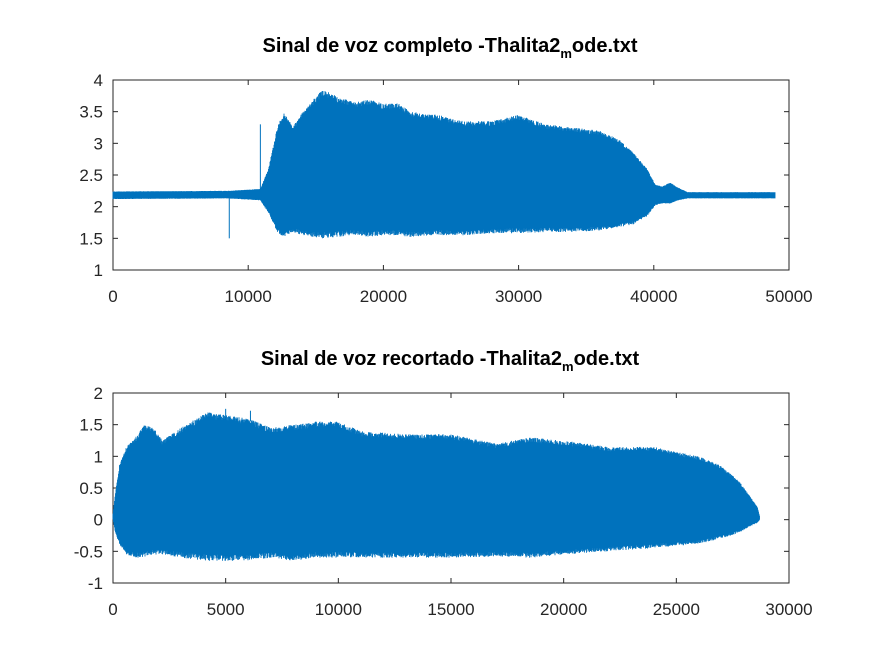 The height and width of the screenshot is (654, 872). Describe the element at coordinates (607, 359) in the screenshot. I see `chart-bottom-title-suffix: ode.txt` at that location.